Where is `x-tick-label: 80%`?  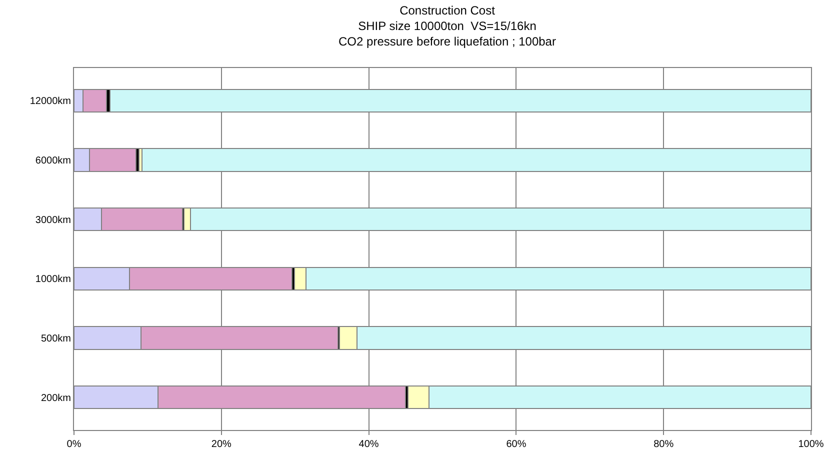
x-tick-label: 80% is located at coordinates (664, 444).